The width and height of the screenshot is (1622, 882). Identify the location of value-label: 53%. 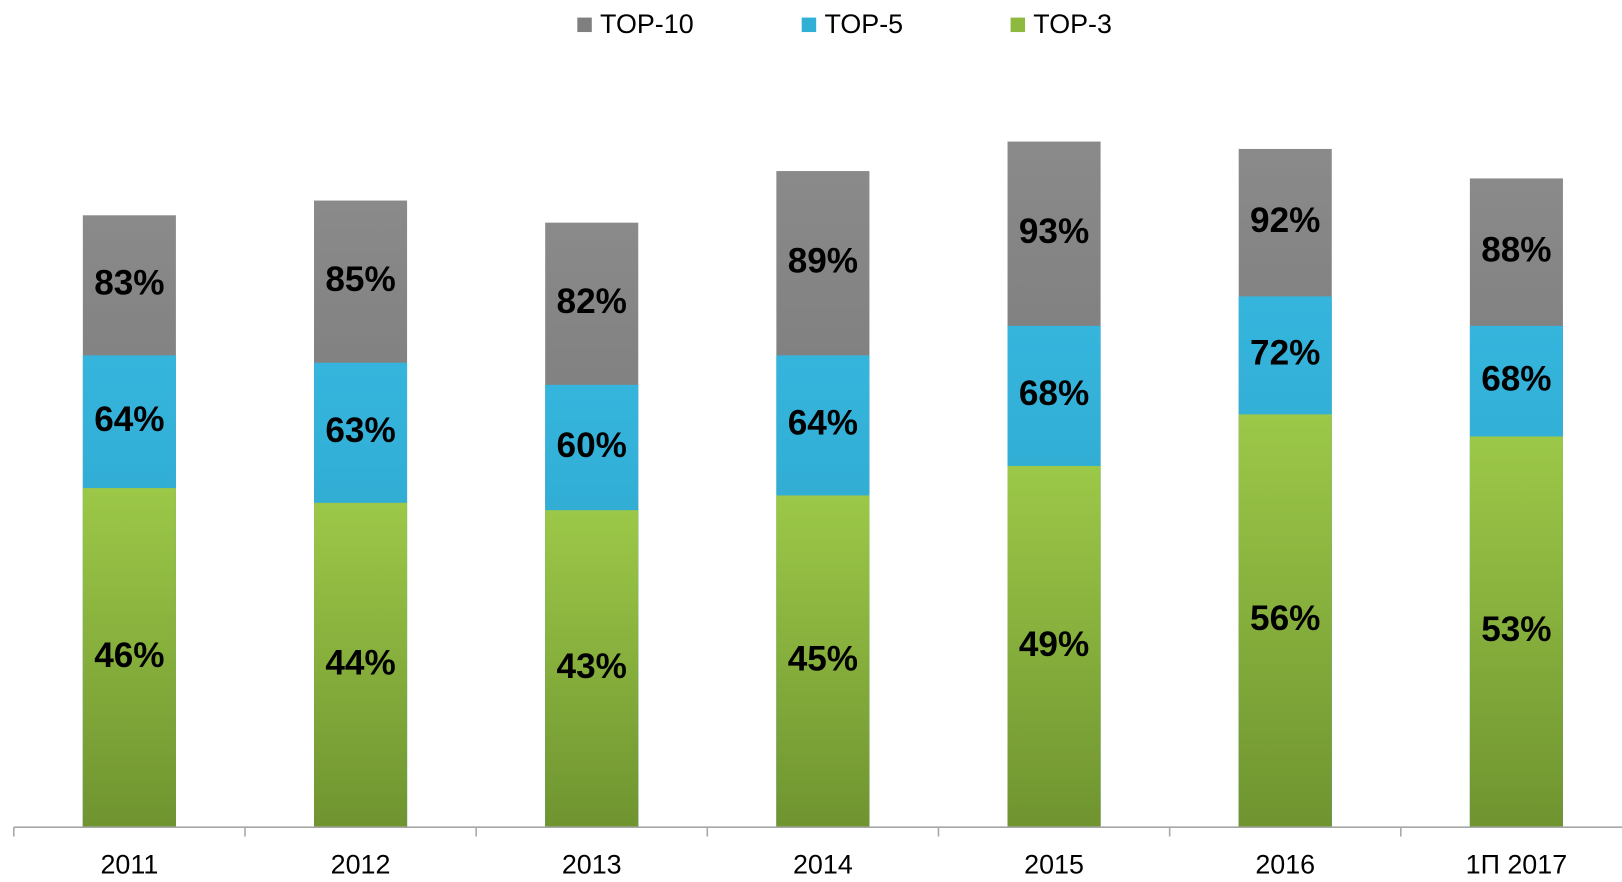
(1516, 629).